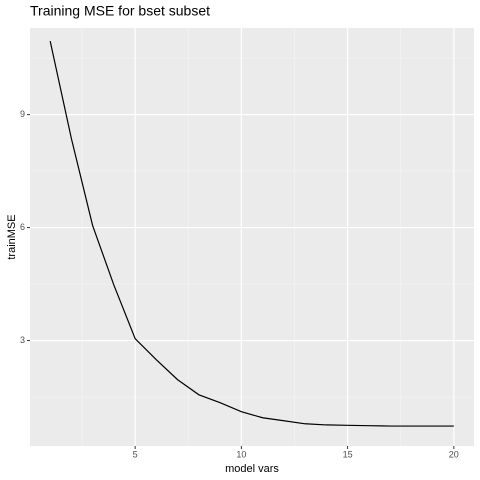  I want to click on x-tick-label: 10, so click(241, 454).